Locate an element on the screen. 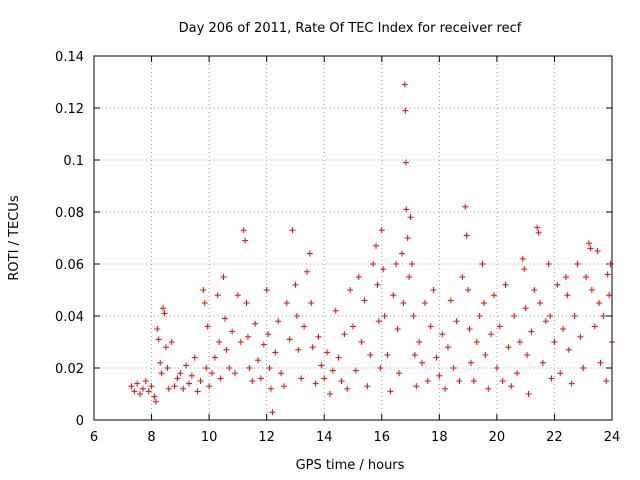 The height and width of the screenshot is (480, 640). y-tick-label: 0 is located at coordinates (80, 421).